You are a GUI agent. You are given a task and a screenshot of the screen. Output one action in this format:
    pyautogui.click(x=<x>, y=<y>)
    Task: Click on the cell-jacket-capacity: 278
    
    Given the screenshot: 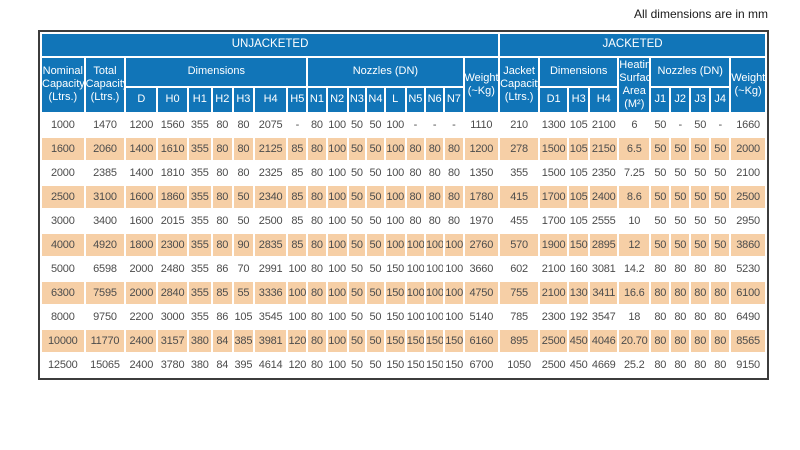 What is the action you would take?
    pyautogui.click(x=519, y=148)
    